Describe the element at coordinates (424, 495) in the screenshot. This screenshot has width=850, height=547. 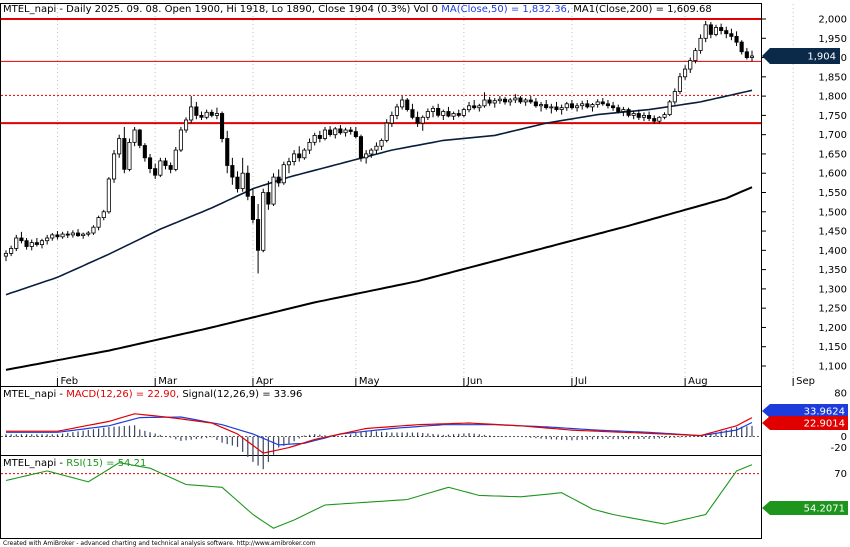
I see `rsi-layer: 70 54.2071` at that location.